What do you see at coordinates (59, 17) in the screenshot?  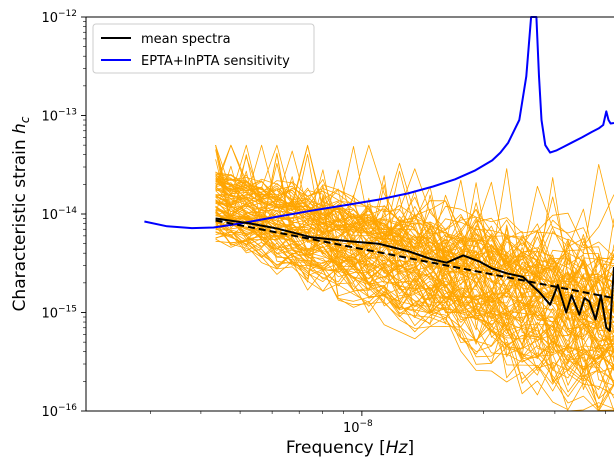 I see `y-tick-label: 10−12` at bounding box center [59, 17].